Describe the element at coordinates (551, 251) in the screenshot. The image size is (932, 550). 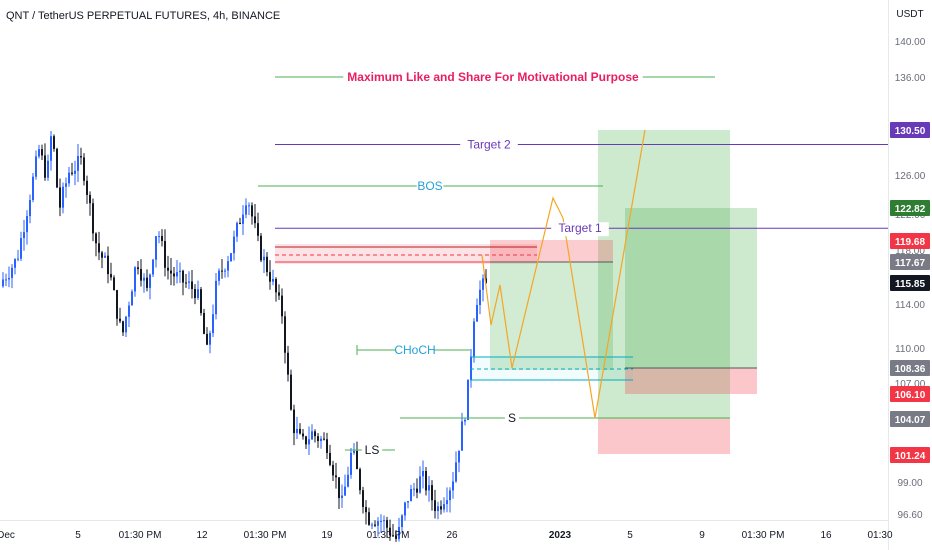
I see `entry-risk-zone` at that location.